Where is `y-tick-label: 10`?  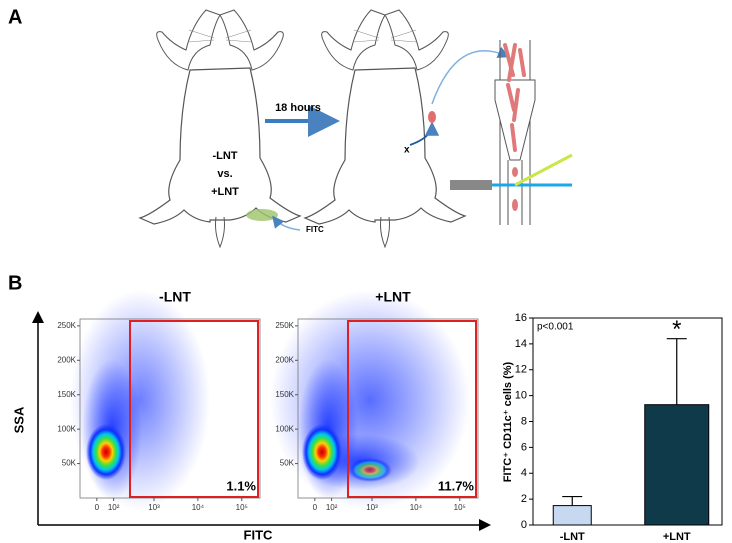 y-tick-label: 10 is located at coordinates (521, 396).